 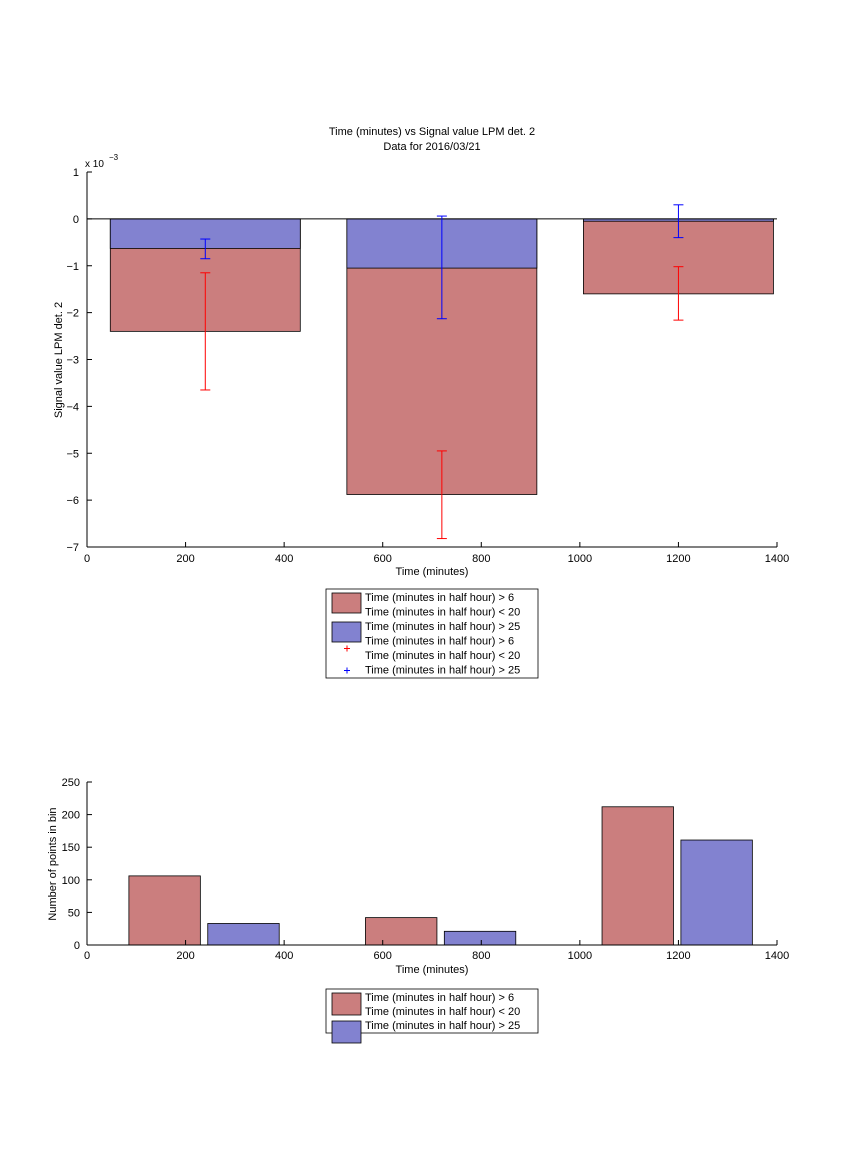 I want to click on chart2-y-label: Number of points in bin, so click(x=53, y=863).